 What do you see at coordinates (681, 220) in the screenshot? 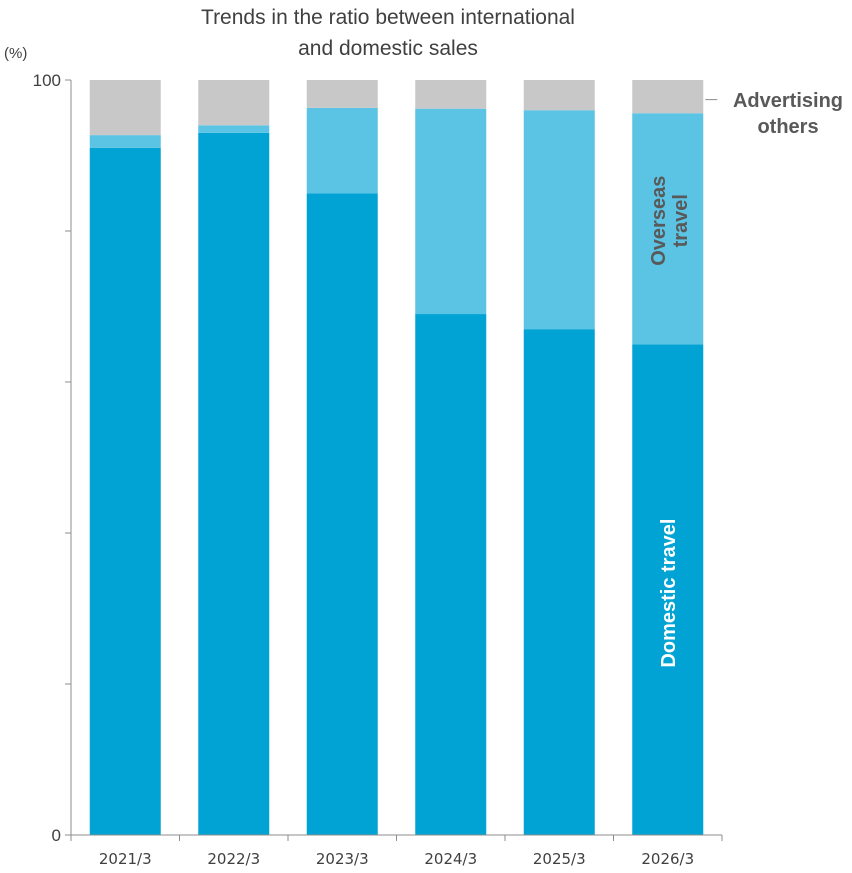
I see `overseas-travel-label-line-2: travel` at bounding box center [681, 220].